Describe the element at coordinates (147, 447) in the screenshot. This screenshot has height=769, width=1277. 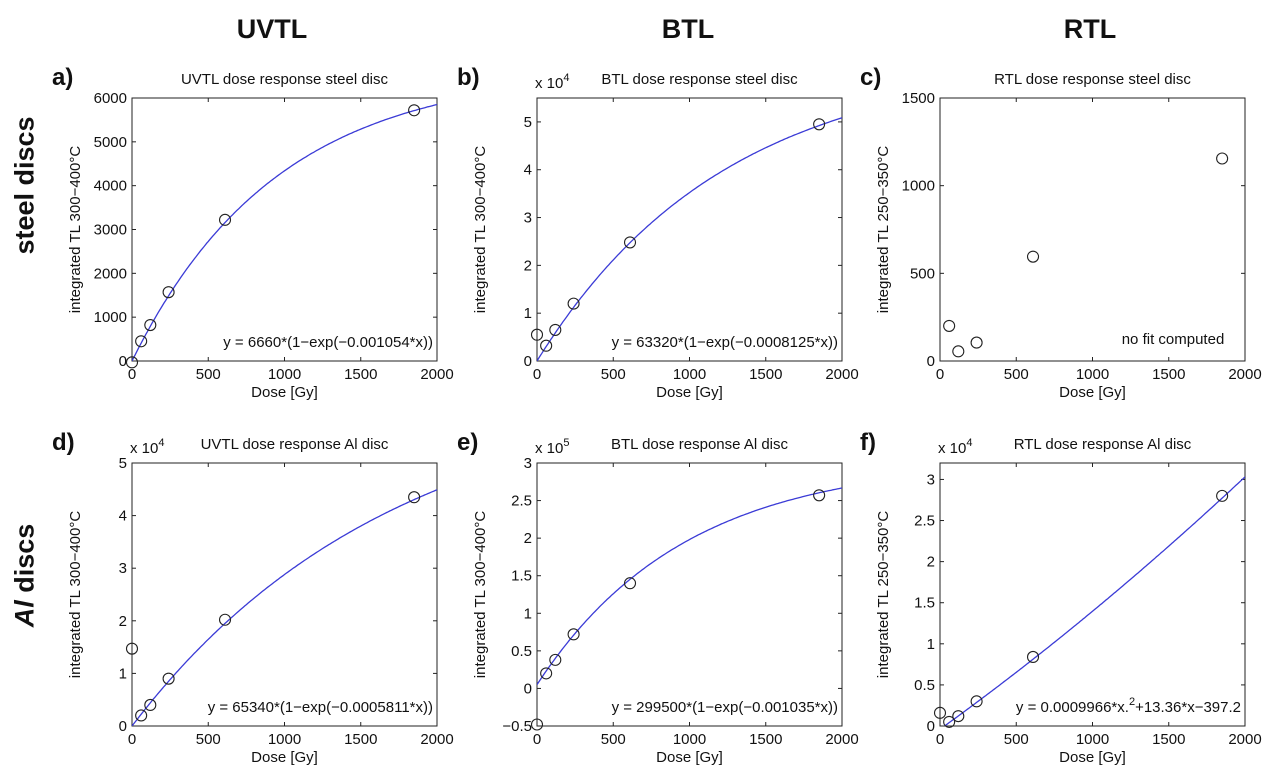
I see `axis-exponent-label: x 104` at that location.